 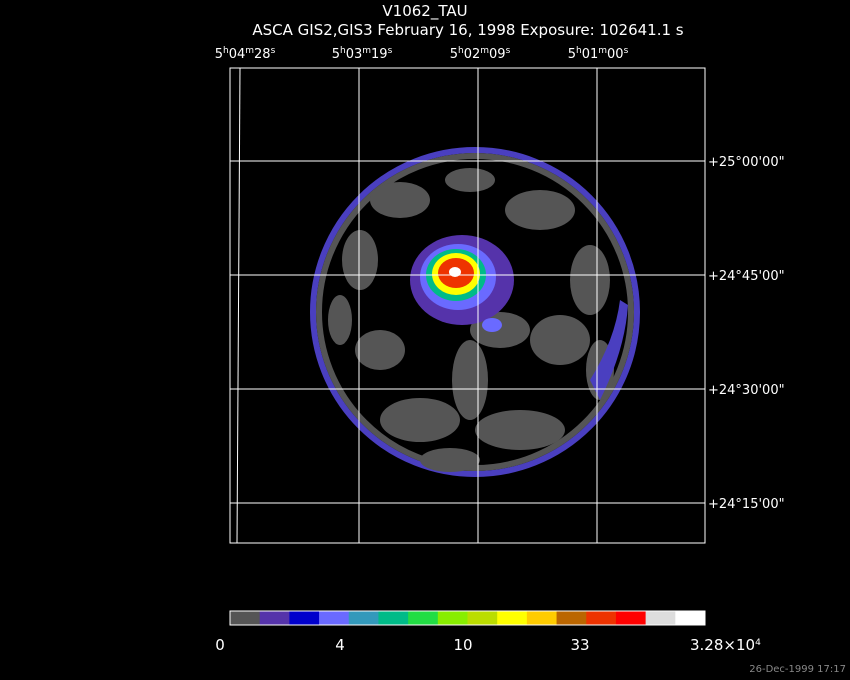 What do you see at coordinates (746, 162) in the screenshot?
I see `dec-label: +25°00'00"` at bounding box center [746, 162].